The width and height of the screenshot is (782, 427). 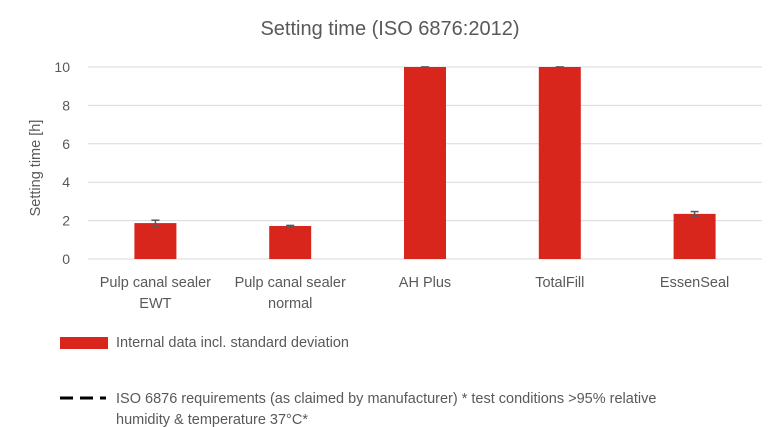 I want to click on legend-label-internal-data: Internal data incl. standard deviation, so click(x=232, y=343).